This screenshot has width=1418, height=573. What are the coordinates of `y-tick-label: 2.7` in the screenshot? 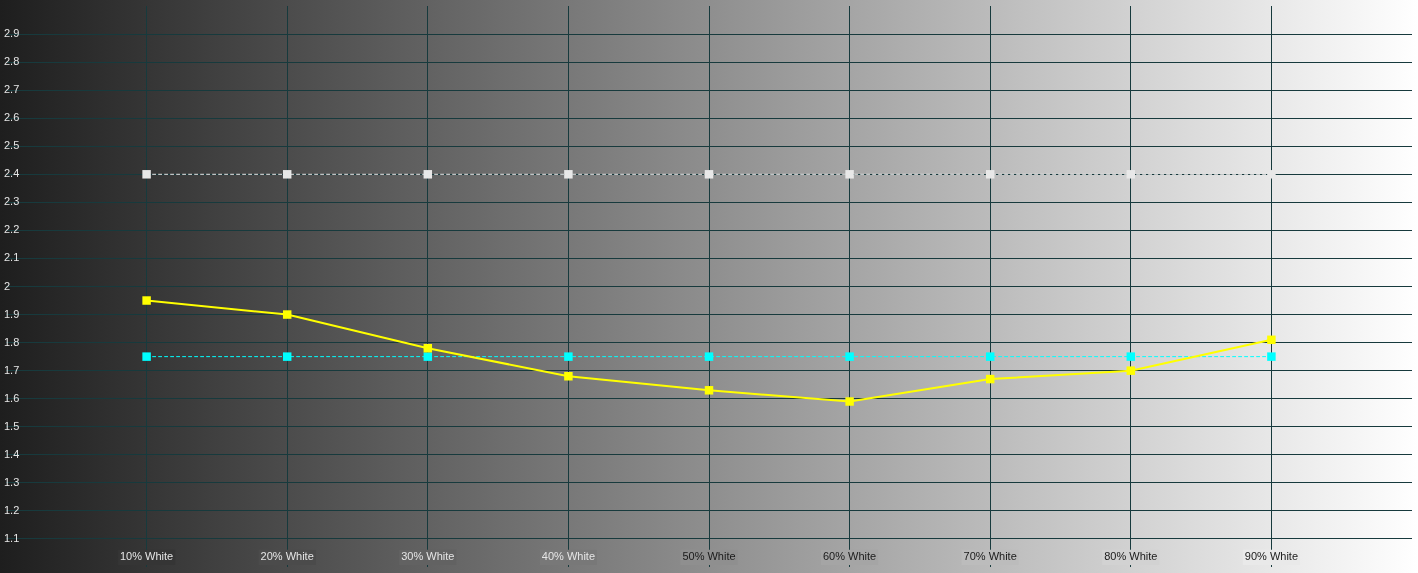 It's located at (12, 89).